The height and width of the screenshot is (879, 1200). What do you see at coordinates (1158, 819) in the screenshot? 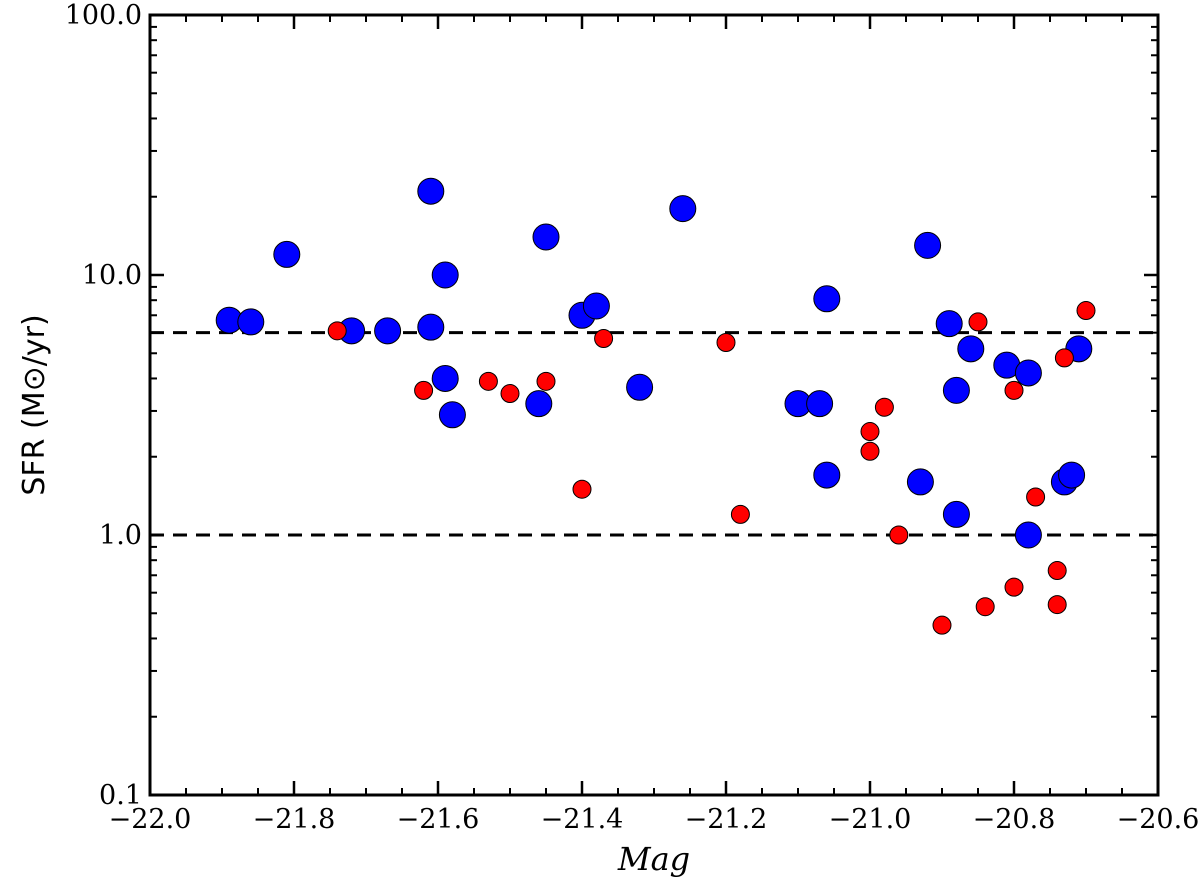
I see `x-tick-label: −20.6` at bounding box center [1158, 819].